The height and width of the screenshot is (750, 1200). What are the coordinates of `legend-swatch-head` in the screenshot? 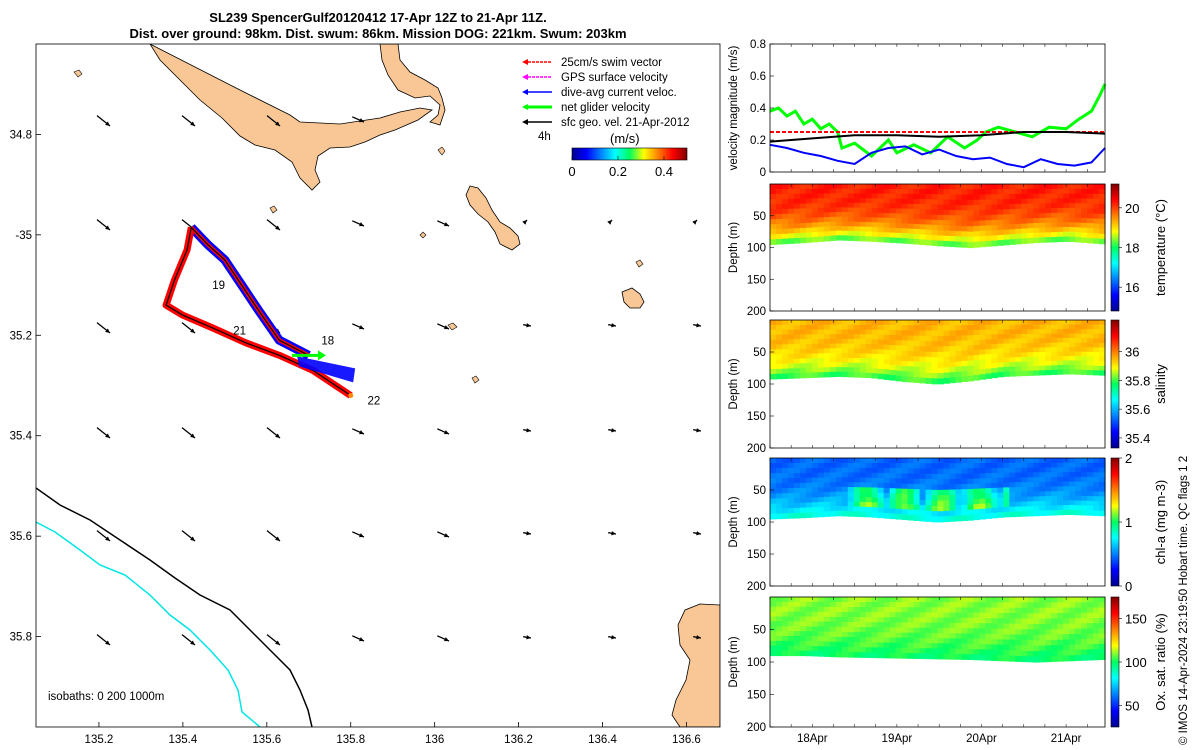 It's located at (525, 107).